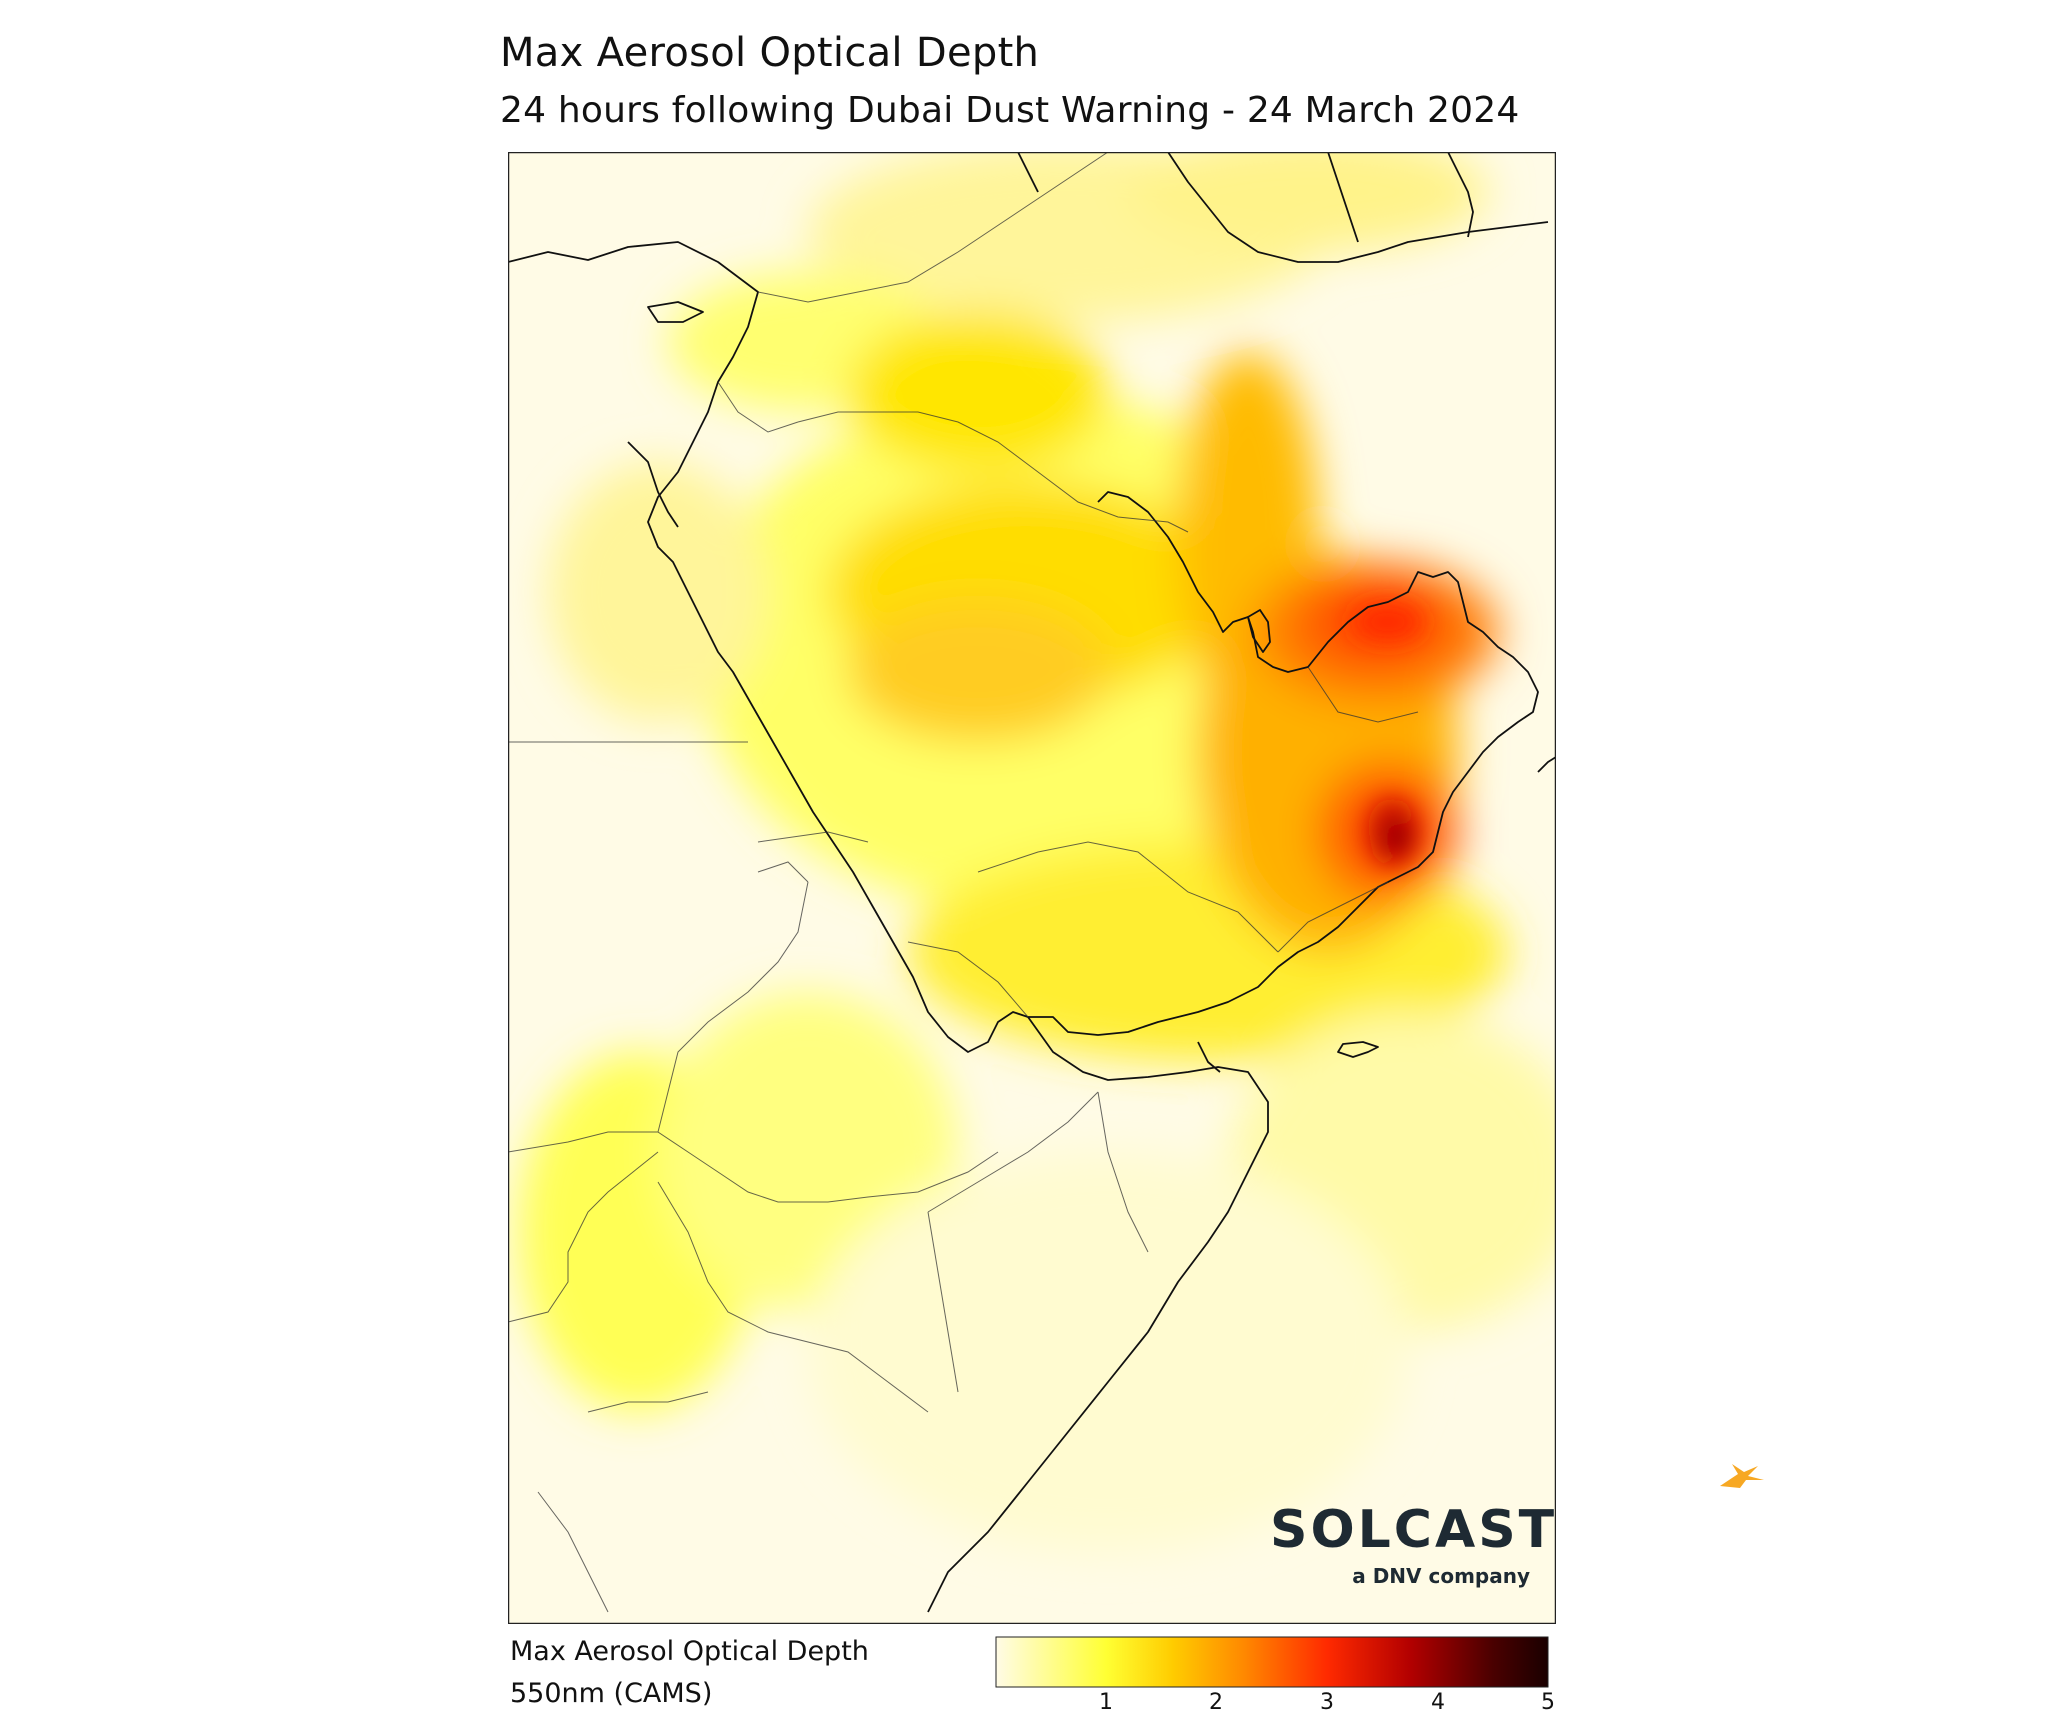  What do you see at coordinates (1327, 1702) in the screenshot?
I see `colorbar-tick-3: 3` at bounding box center [1327, 1702].